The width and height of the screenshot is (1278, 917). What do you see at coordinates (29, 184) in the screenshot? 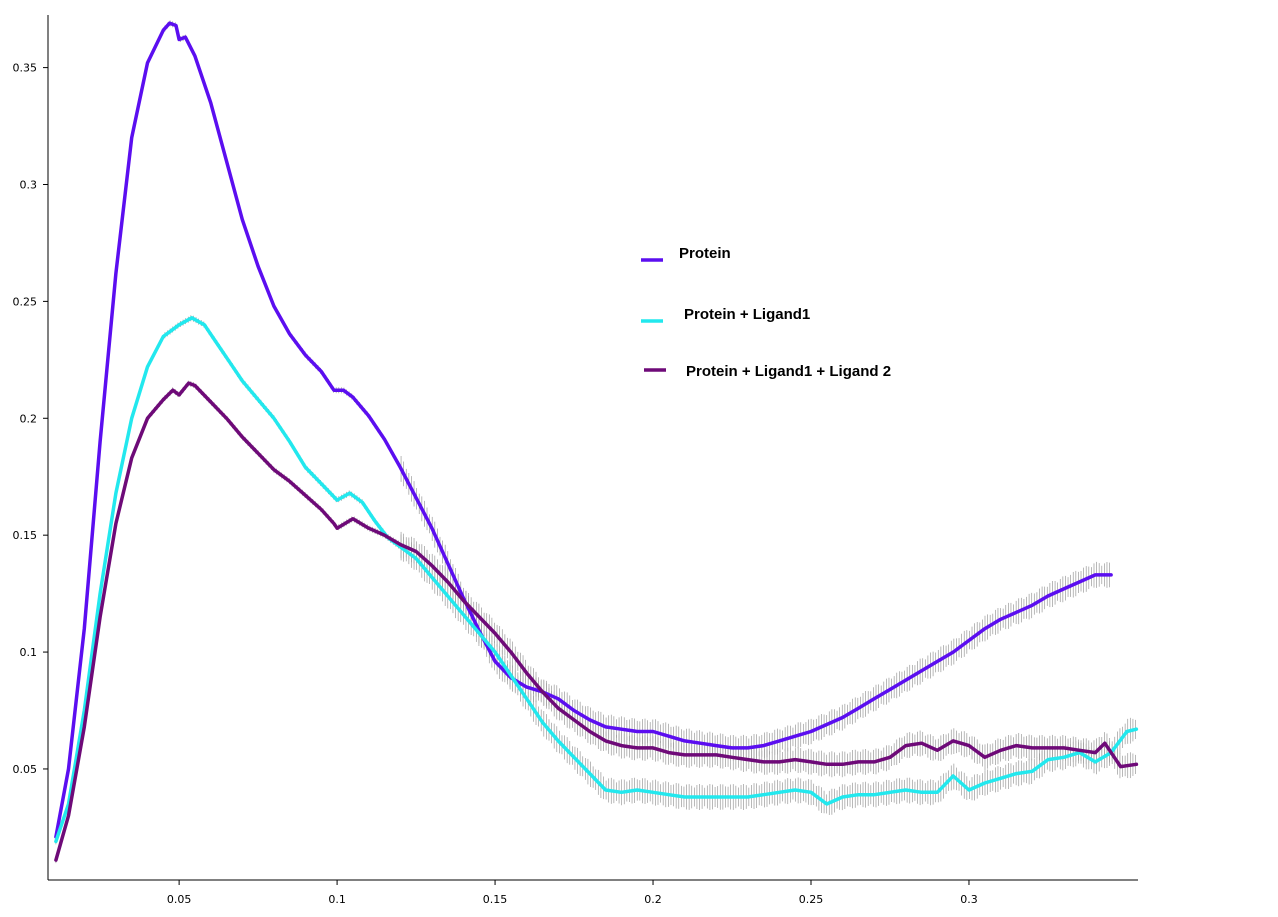
I see `y-tick-label: 0.3` at bounding box center [29, 184].